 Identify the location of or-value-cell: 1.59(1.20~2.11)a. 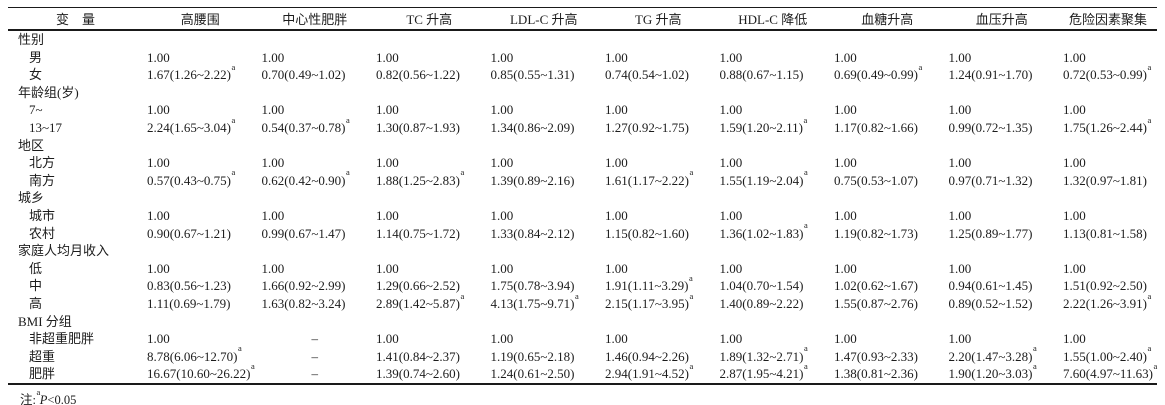
(763, 124).